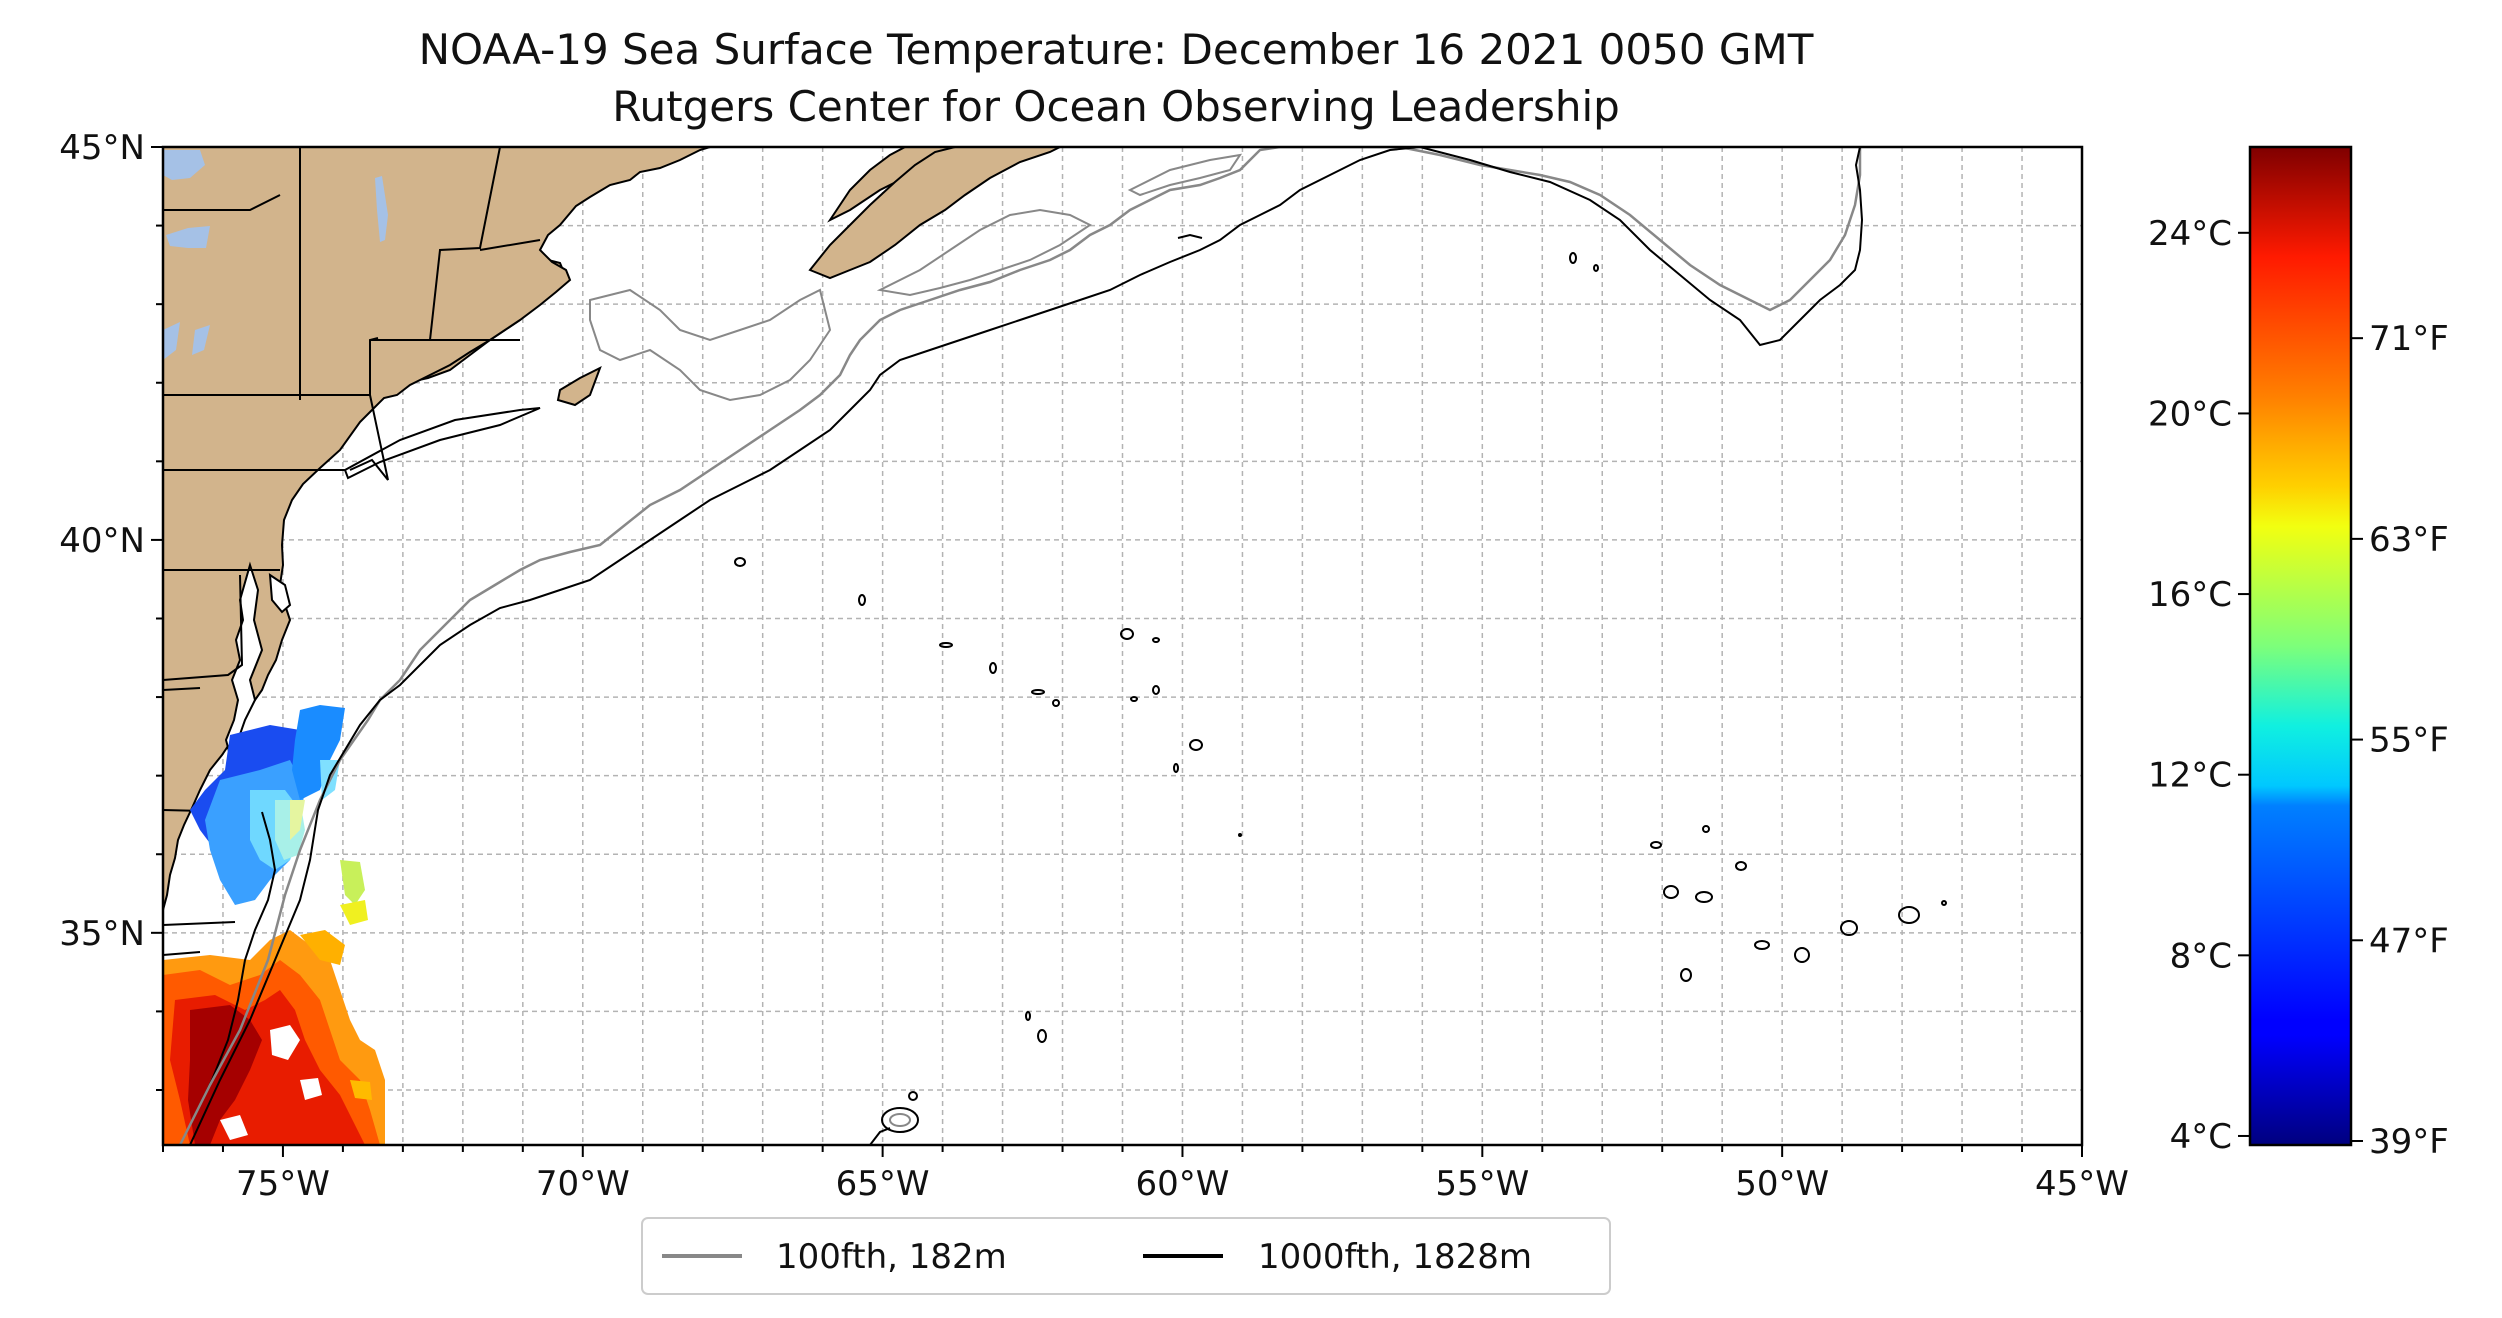 The image size is (2502, 1318). Describe the element at coordinates (2190, 414) in the screenshot. I see `colorbar-celsius-label: 20°C` at that location.